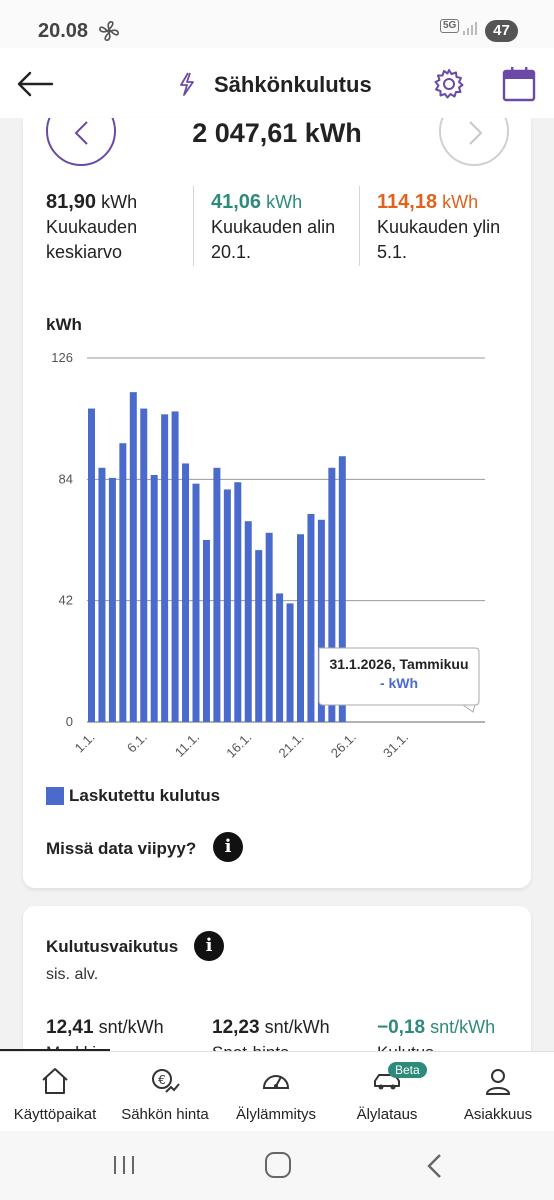  What do you see at coordinates (392, 252) in the screenshot?
I see `stat-label-2: 5.1.` at bounding box center [392, 252].